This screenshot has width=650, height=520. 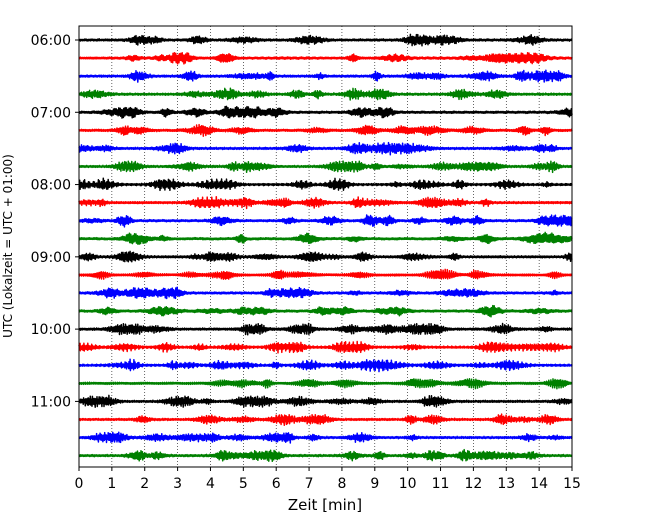 What do you see at coordinates (51, 330) in the screenshot?
I see `y-tick-label: 10:00` at bounding box center [51, 330].